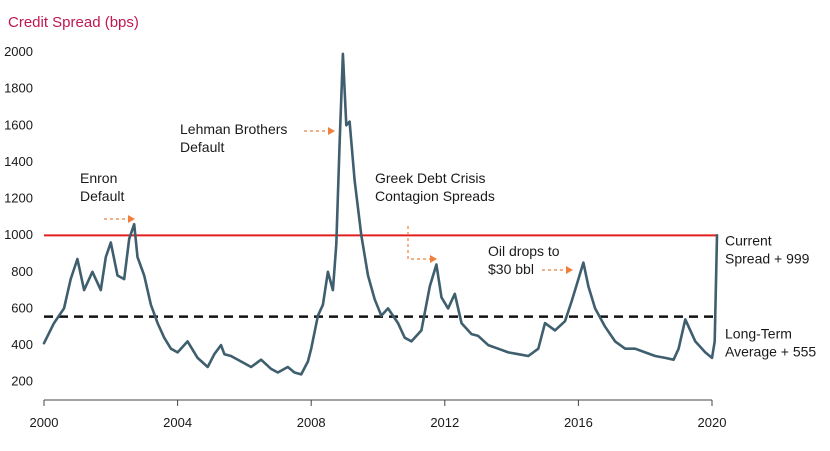  I want to click on x-tick-label: 2008, so click(311, 422).